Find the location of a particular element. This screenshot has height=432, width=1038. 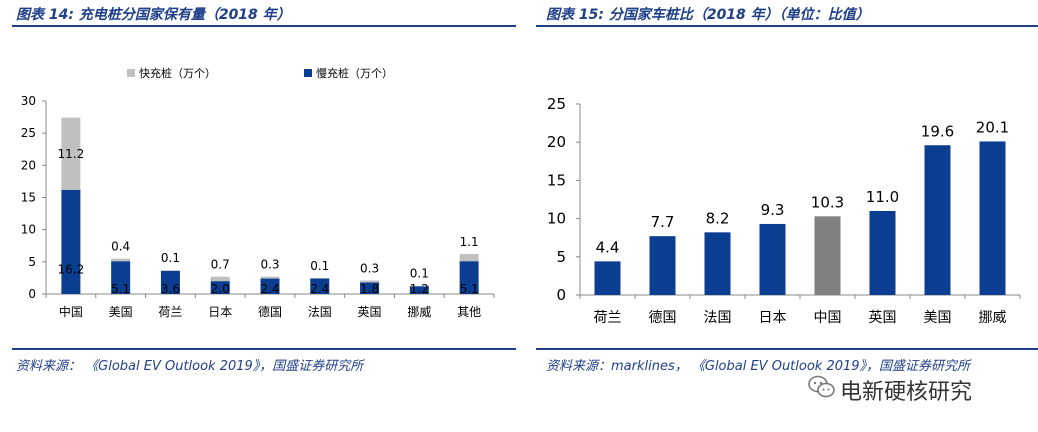

data-label-fast: 11.2 is located at coordinates (71, 154).